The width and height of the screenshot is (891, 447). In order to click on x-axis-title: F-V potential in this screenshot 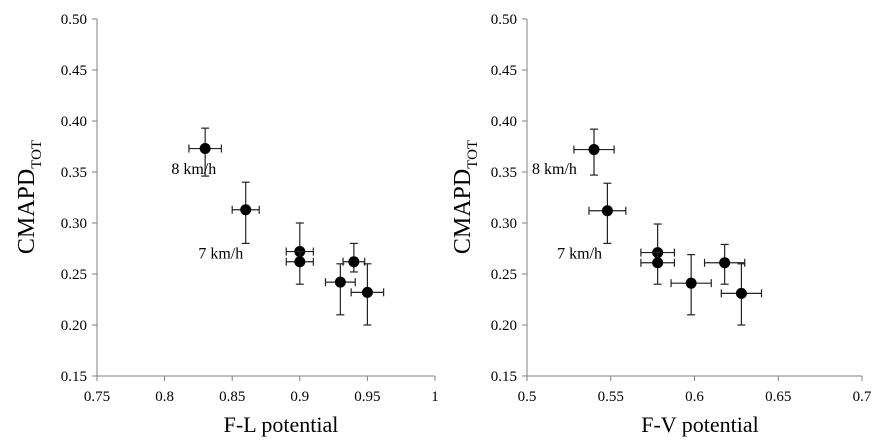, I will do `click(700, 424)`.